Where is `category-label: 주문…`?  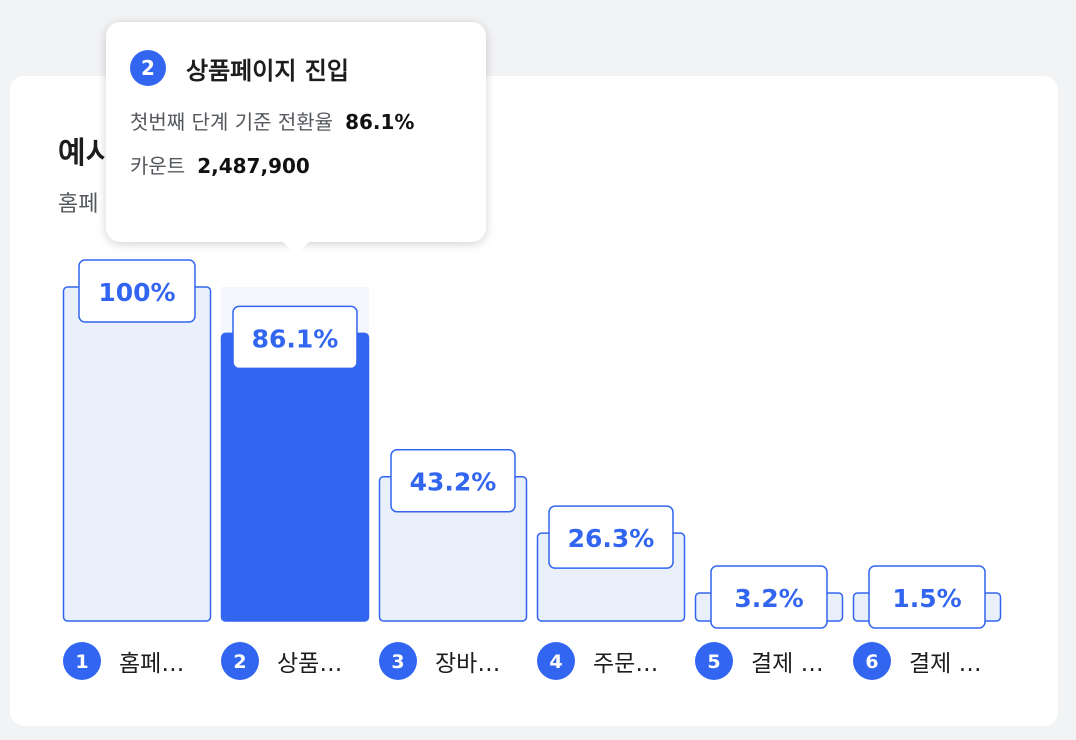 category-label: 주문… is located at coordinates (626, 664).